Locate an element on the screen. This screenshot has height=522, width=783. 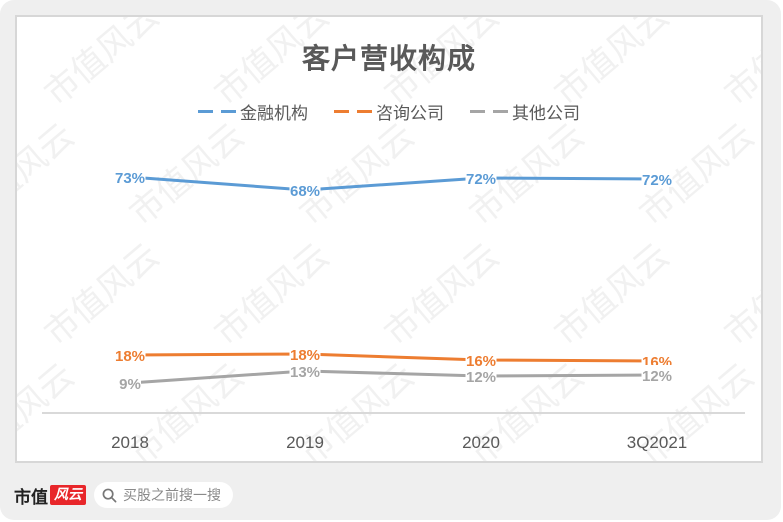
legend-label: 其他公司 is located at coordinates (546, 114).